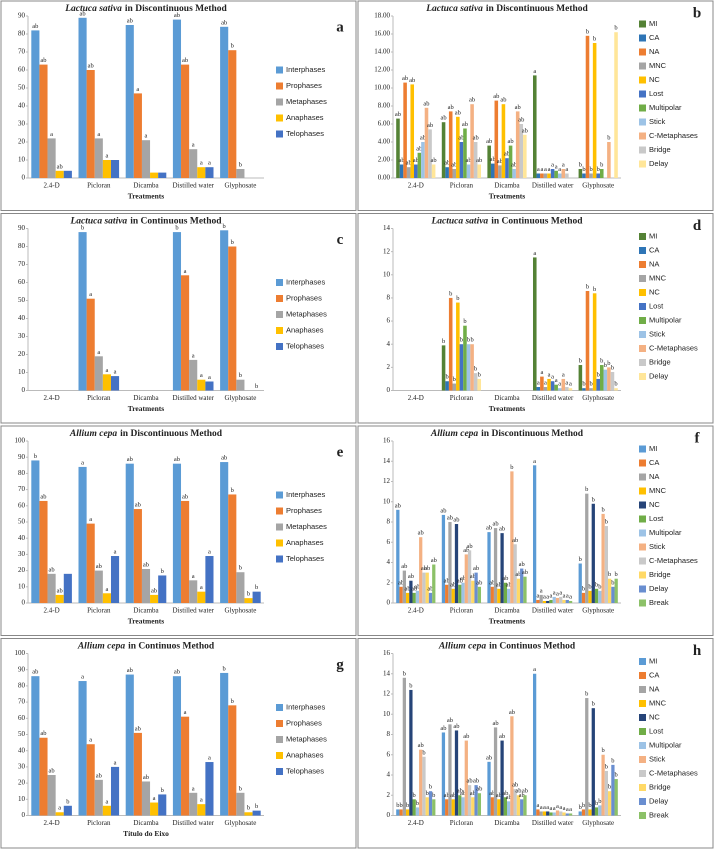 The width and height of the screenshot is (714, 850). Describe the element at coordinates (387, 501) in the screenshot. I see `y-tick-label: 10` at that location.